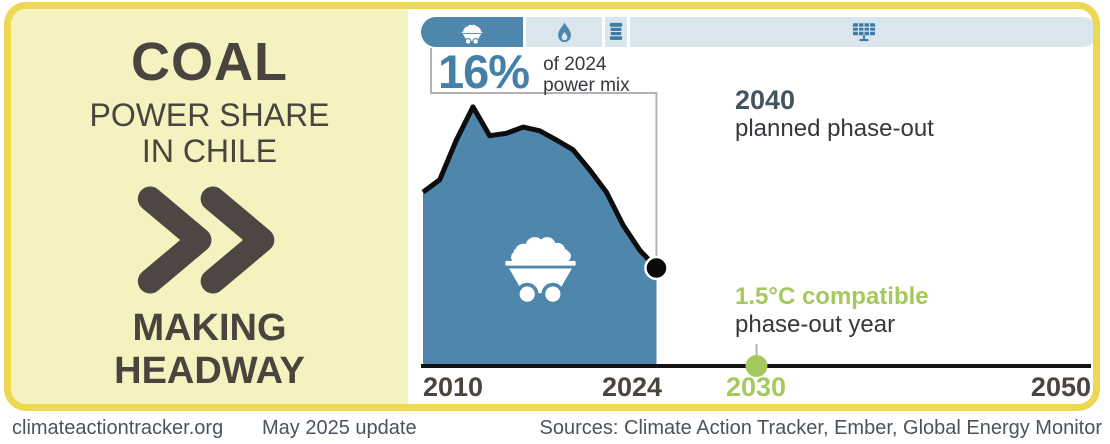  I want to click on area-fill, so click(540, 236).